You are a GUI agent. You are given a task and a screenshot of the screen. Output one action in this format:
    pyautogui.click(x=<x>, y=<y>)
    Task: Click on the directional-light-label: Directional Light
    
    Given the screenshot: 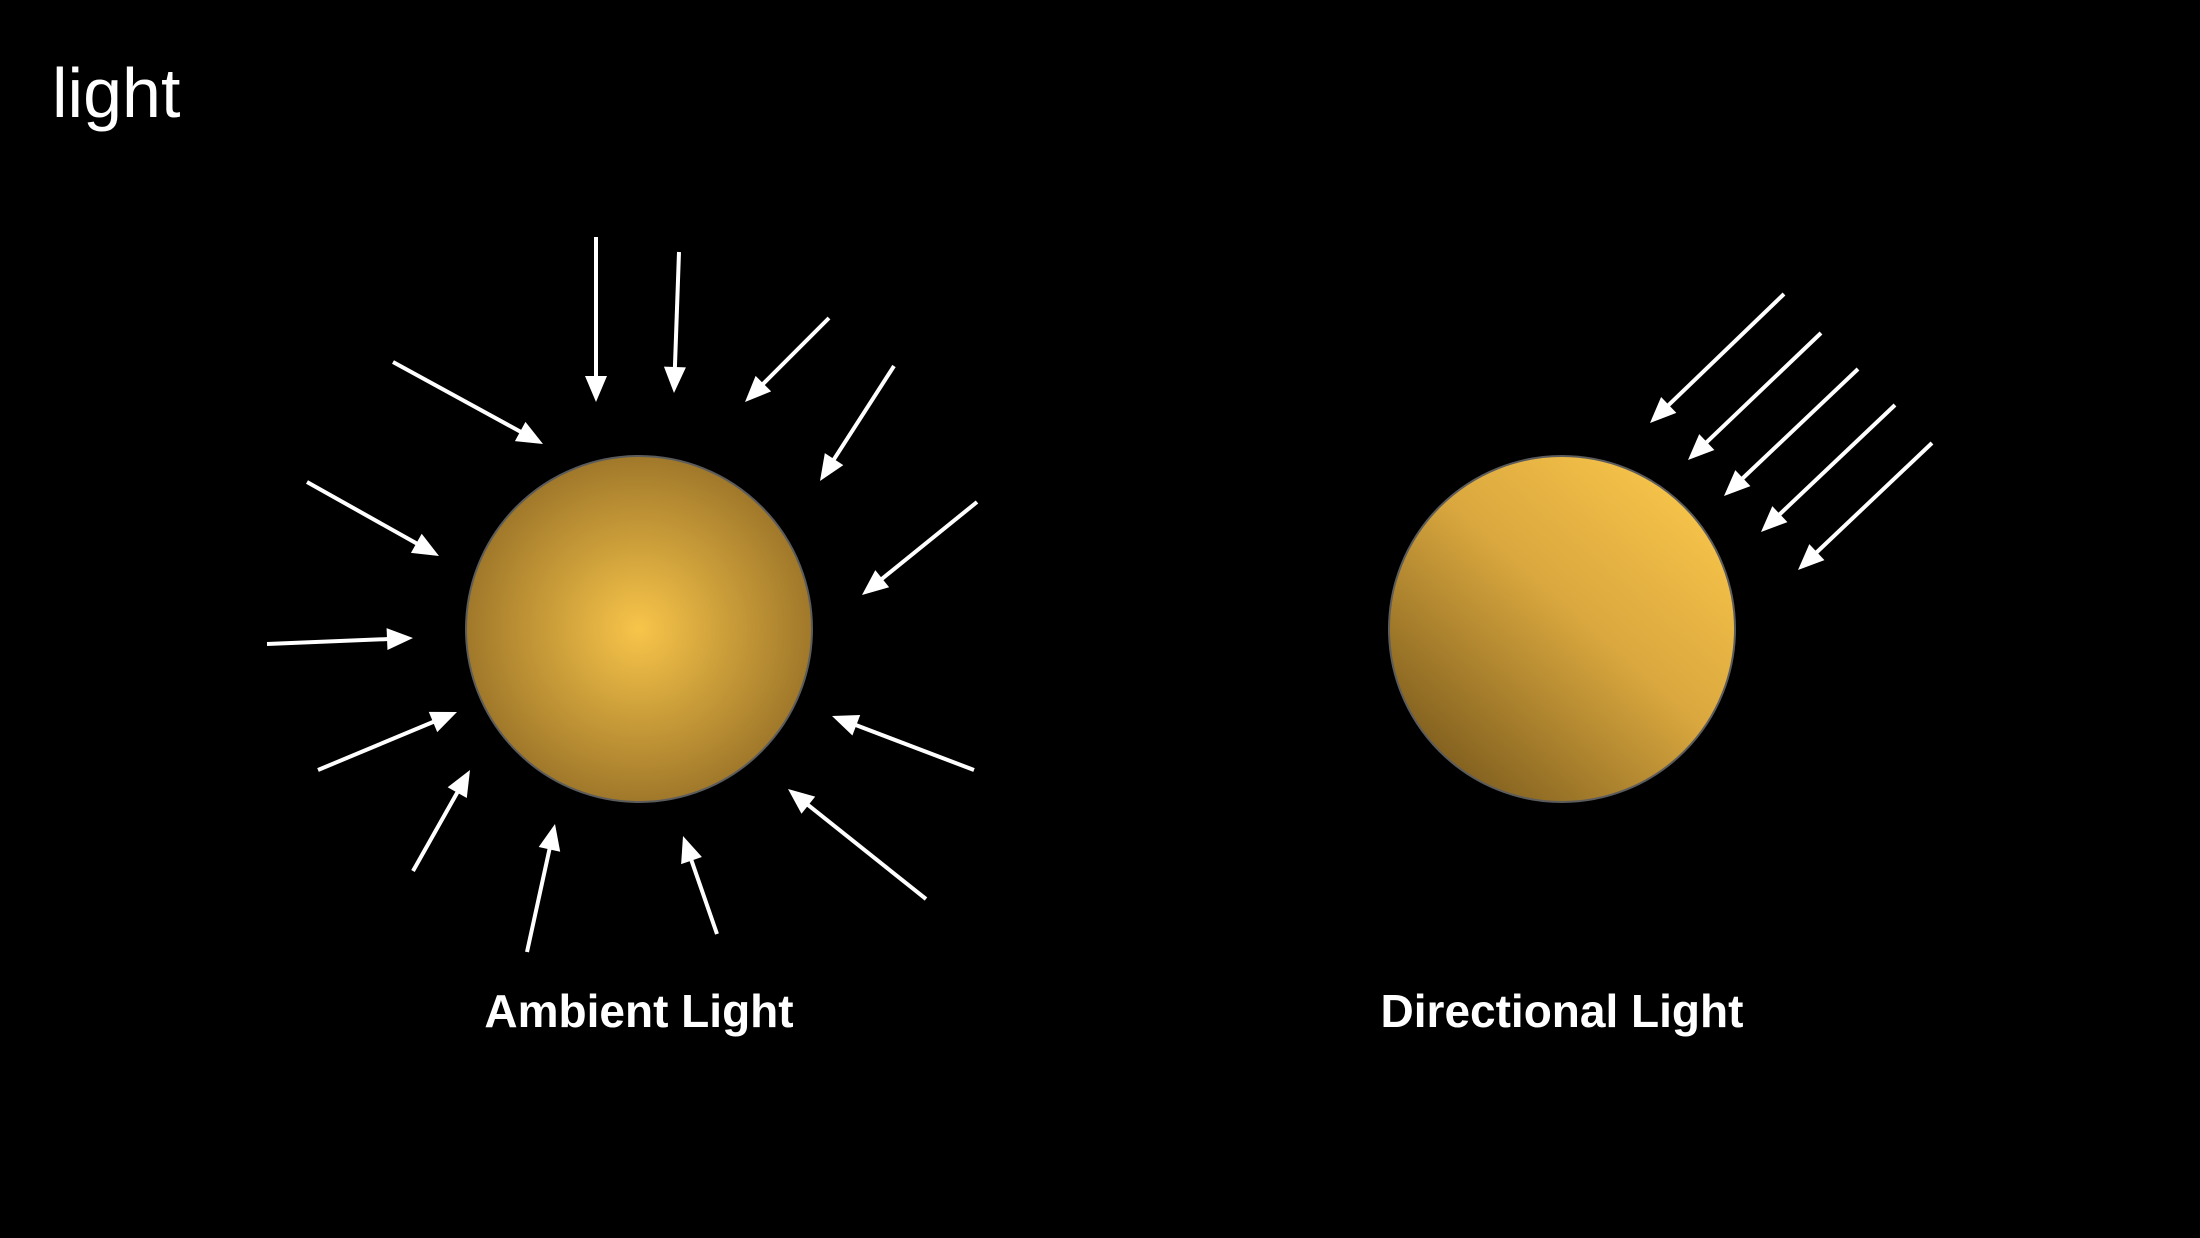 What is the action you would take?
    pyautogui.click(x=1562, y=1011)
    